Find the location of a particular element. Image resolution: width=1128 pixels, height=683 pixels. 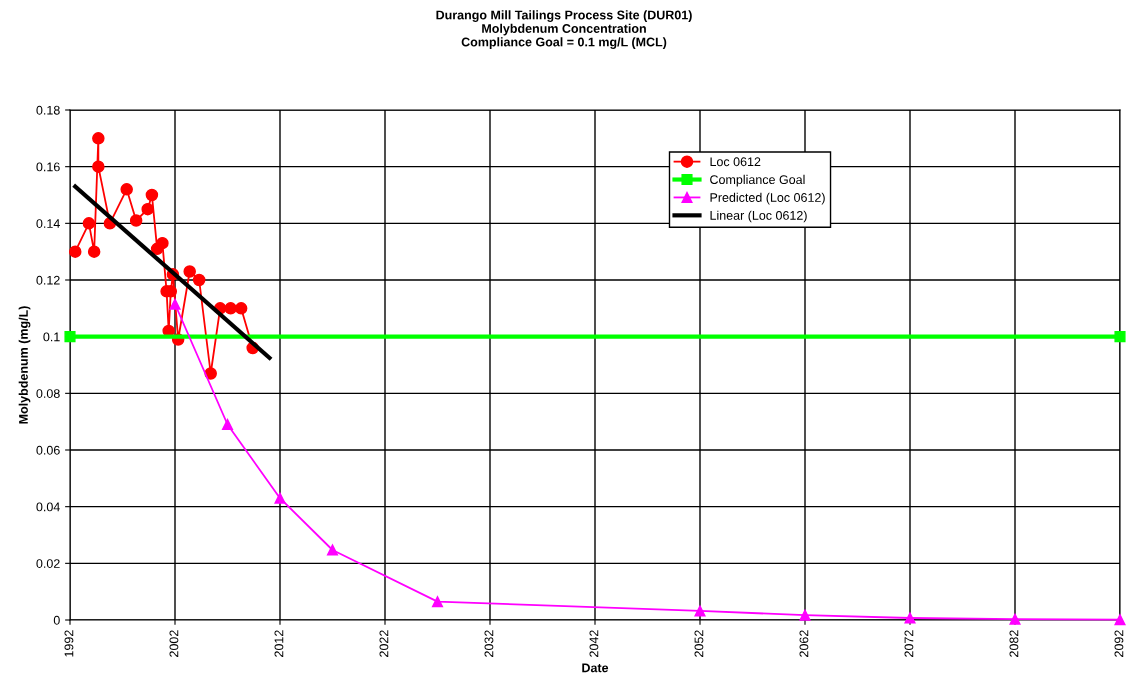

x-tick-label: 2042 is located at coordinates (594, 643).